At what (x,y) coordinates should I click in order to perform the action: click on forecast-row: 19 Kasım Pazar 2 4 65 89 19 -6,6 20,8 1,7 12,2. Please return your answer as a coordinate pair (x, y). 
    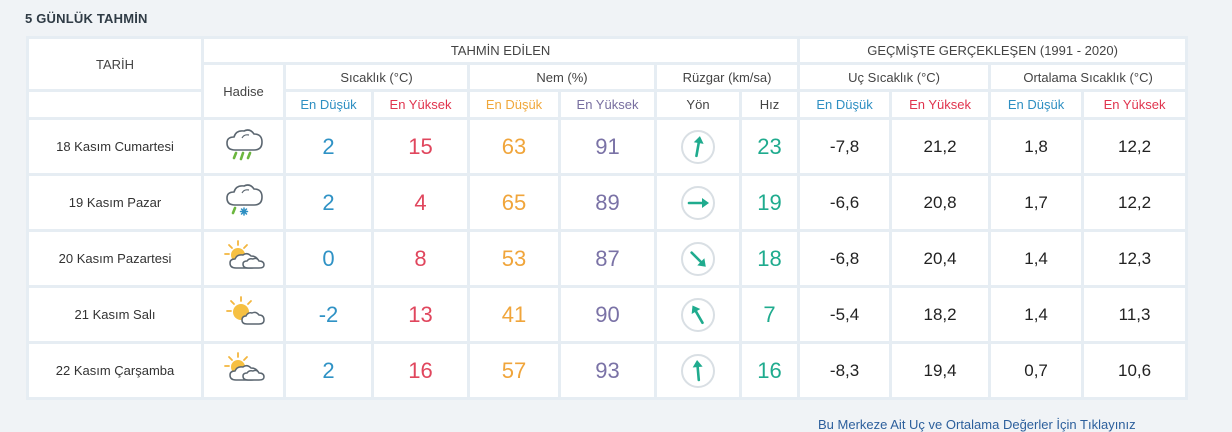
    Looking at the image, I should click on (607, 202).